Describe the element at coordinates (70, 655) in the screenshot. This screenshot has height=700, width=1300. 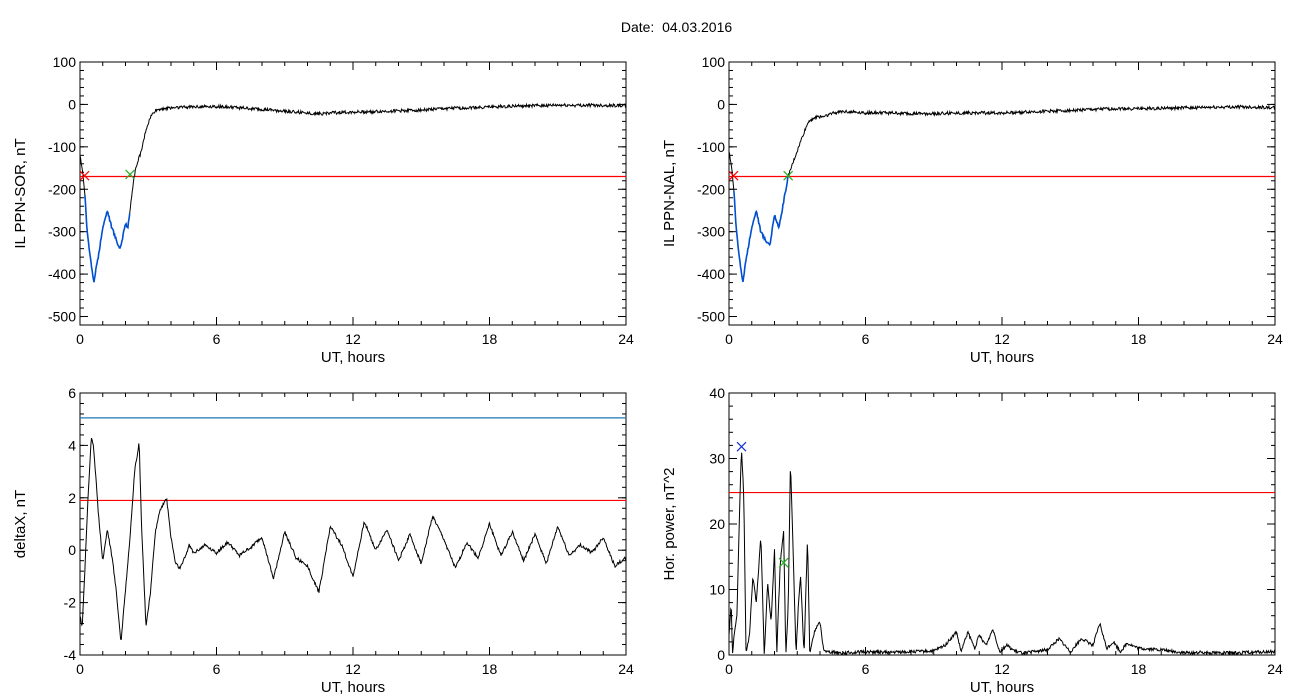
I see `y-tick-label: -4` at that location.